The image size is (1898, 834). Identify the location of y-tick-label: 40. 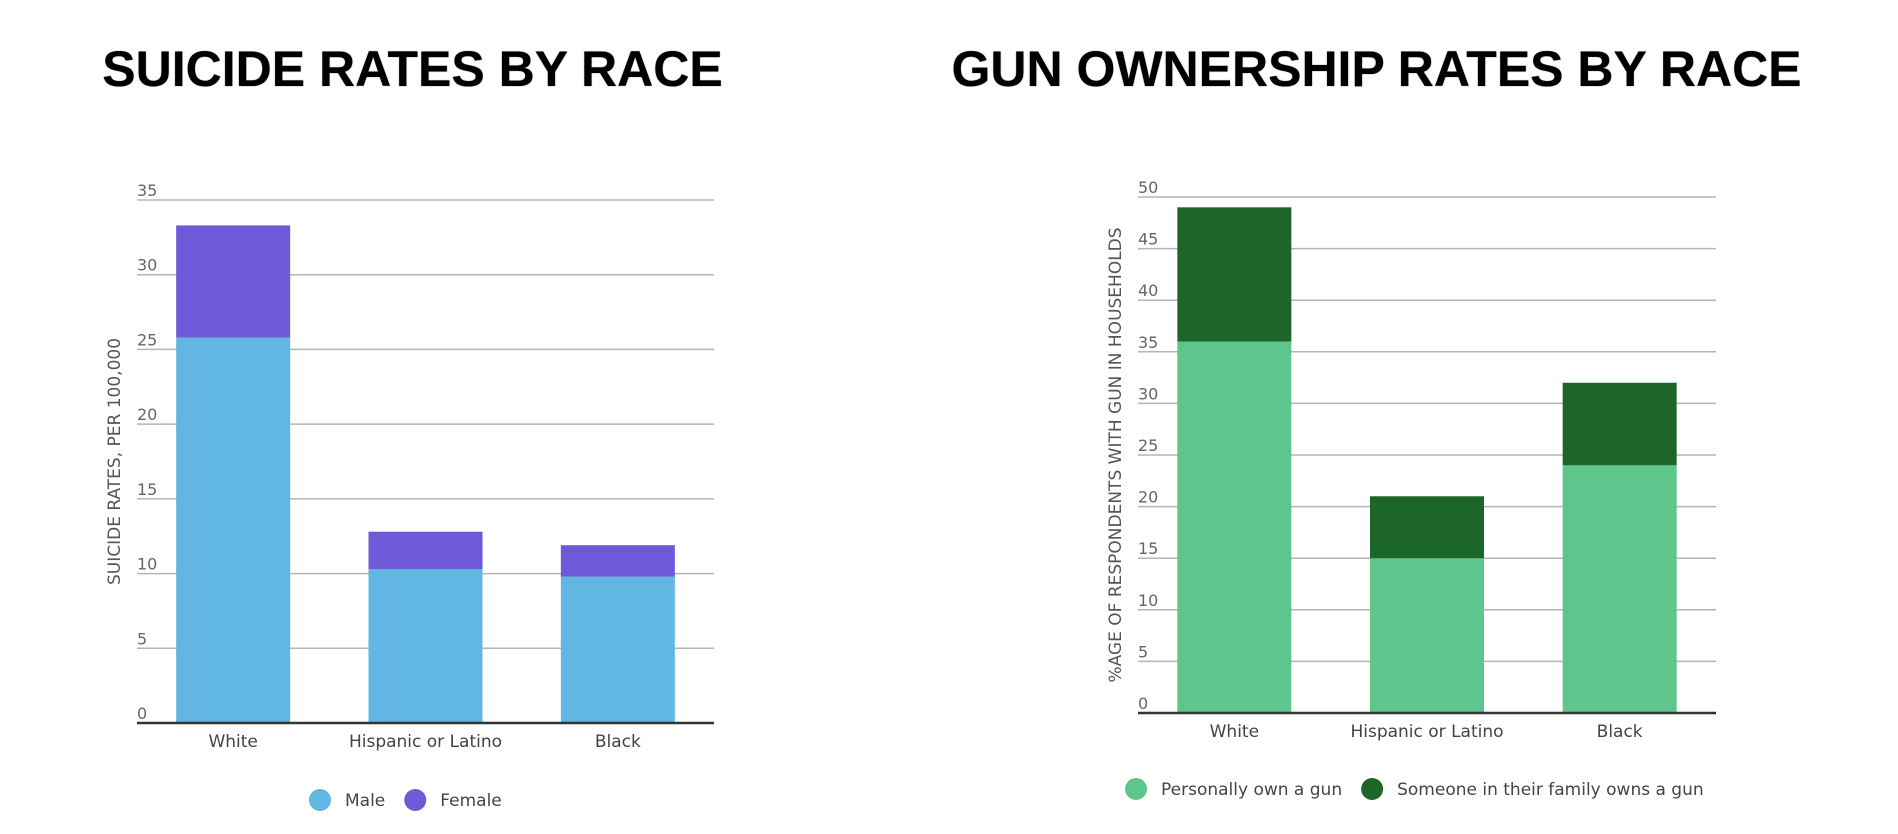
(1148, 290).